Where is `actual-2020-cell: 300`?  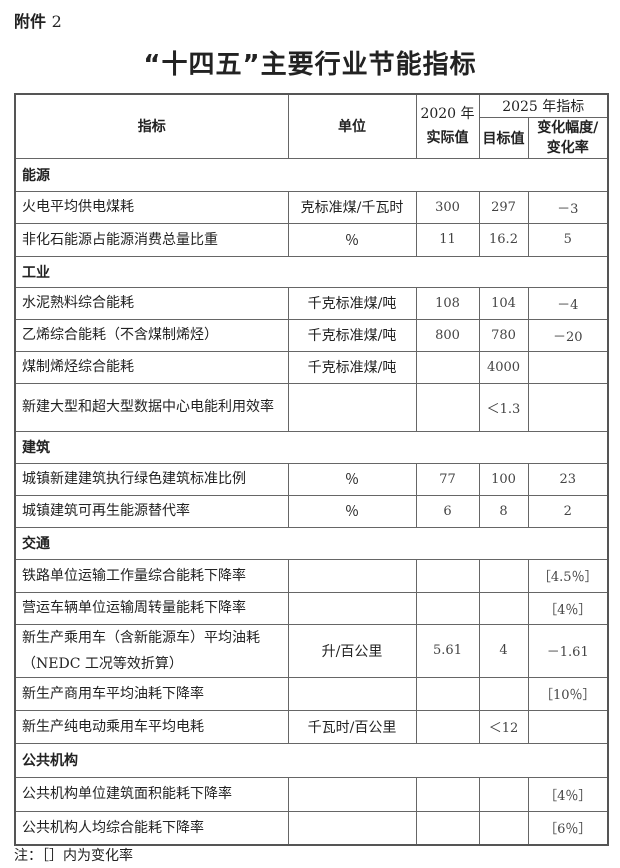 actual-2020-cell: 300 is located at coordinates (447, 207).